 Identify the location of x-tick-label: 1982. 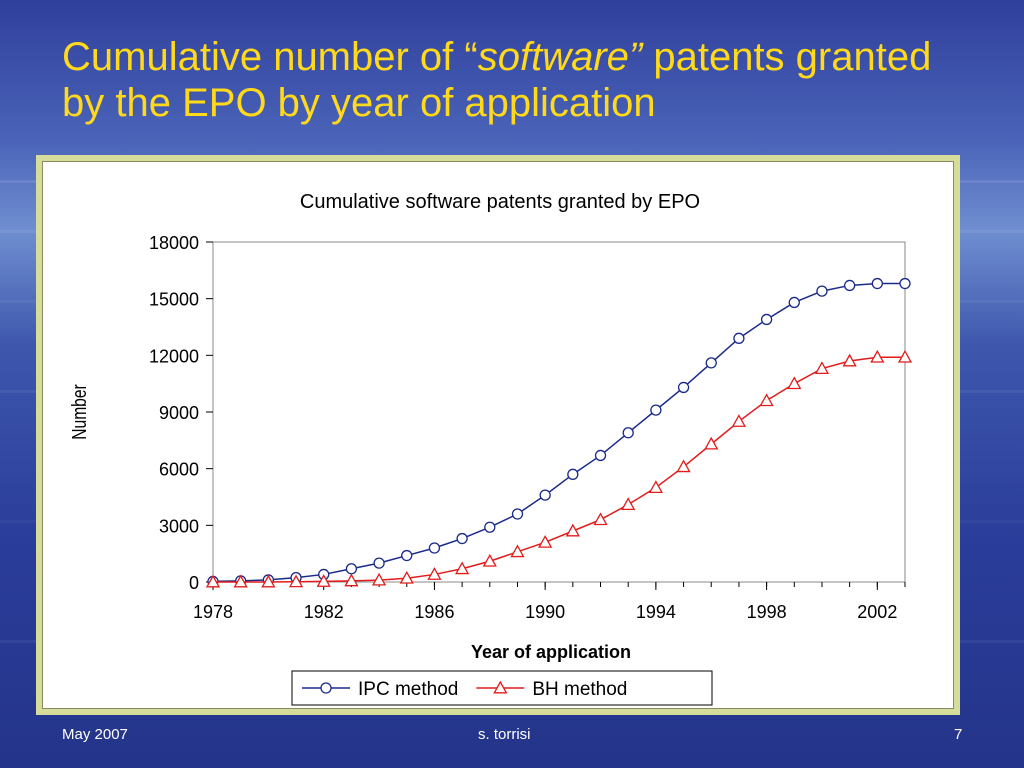
(324, 612).